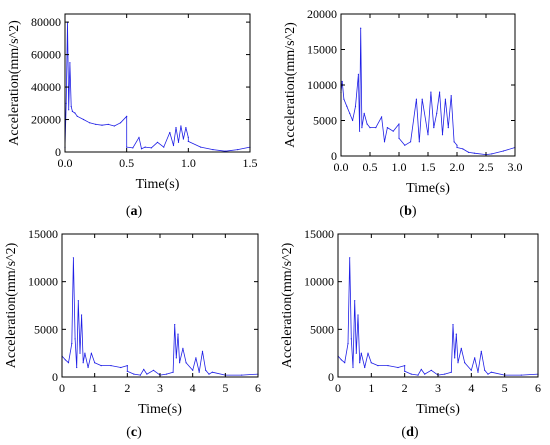  What do you see at coordinates (46, 329) in the screenshot?
I see `y-tick-label: 5000` at bounding box center [46, 329].